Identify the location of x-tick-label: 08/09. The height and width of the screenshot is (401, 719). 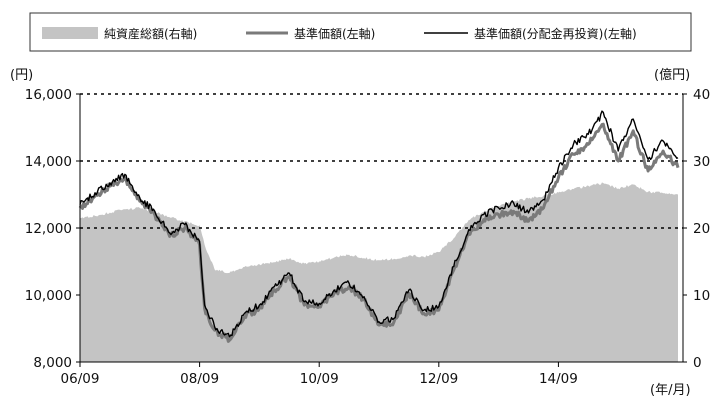
(199, 379).